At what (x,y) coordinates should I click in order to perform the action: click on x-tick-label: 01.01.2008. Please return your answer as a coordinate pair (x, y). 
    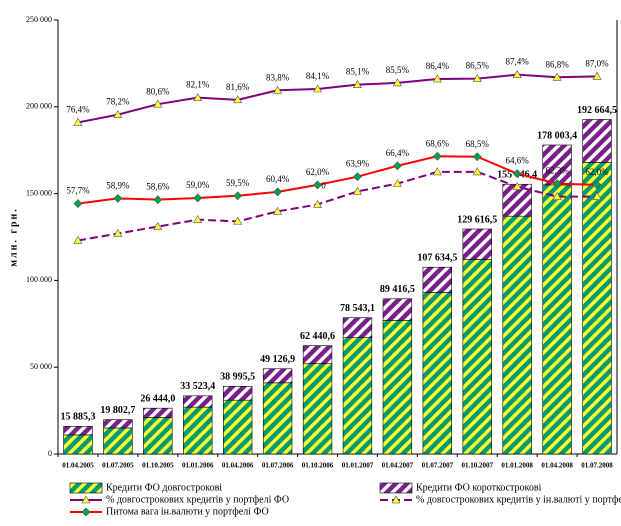
    Looking at the image, I should click on (517, 466).